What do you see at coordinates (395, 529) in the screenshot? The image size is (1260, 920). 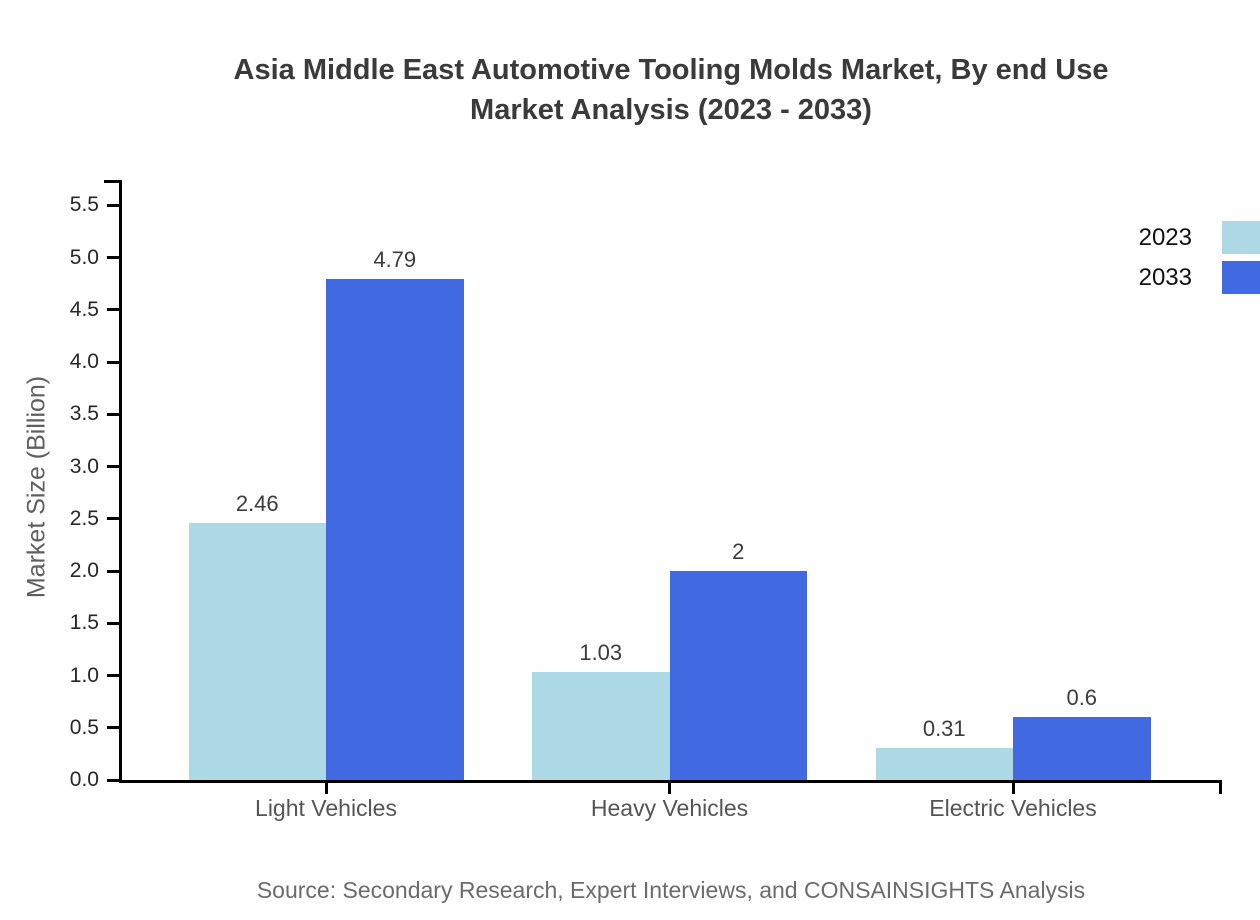 I see `bar-2033-light-vehicles` at bounding box center [395, 529].